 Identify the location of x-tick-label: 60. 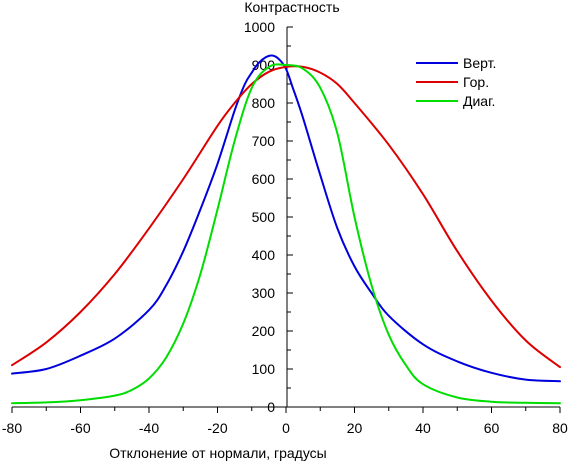
(492, 428).